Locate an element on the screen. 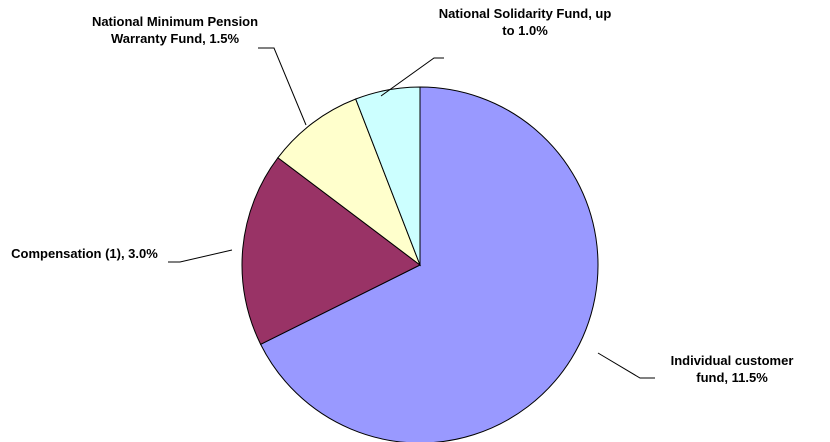 This screenshot has width=830, height=442. slice-label: National Solidarity Fund, up to 1.0% is located at coordinates (525, 22).